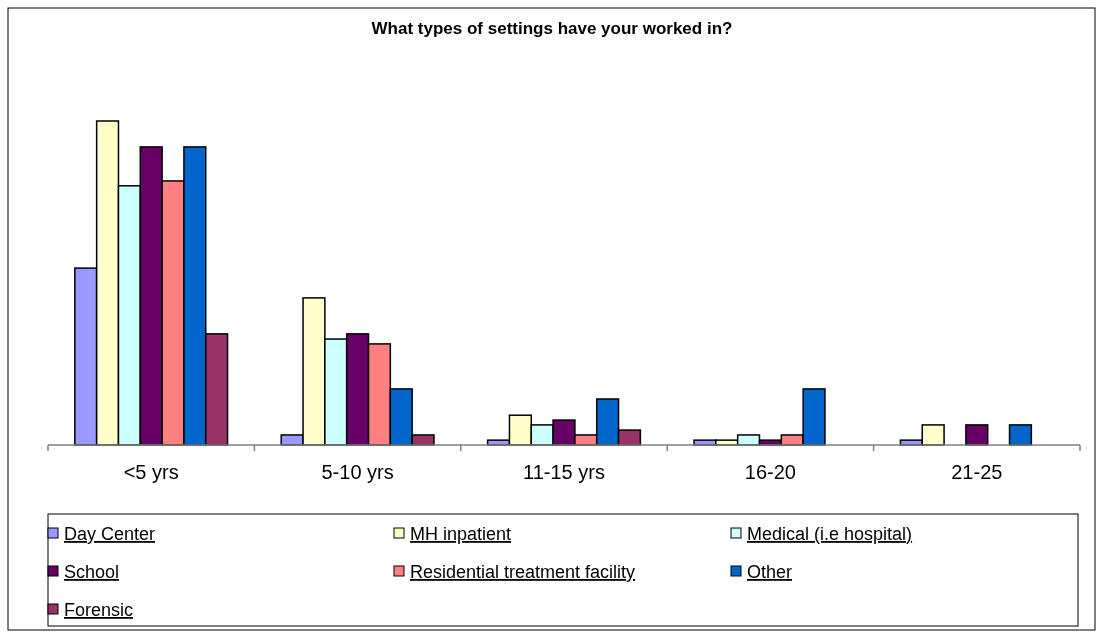 Image resolution: width=1104 pixels, height=639 pixels. I want to click on legend-label: Other, so click(770, 572).